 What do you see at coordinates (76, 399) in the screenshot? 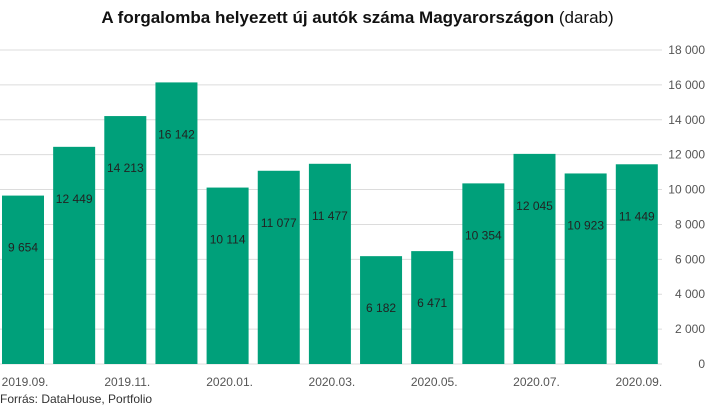
I see `source-note: Forrás: DataHouse, Portfolio` at bounding box center [76, 399].